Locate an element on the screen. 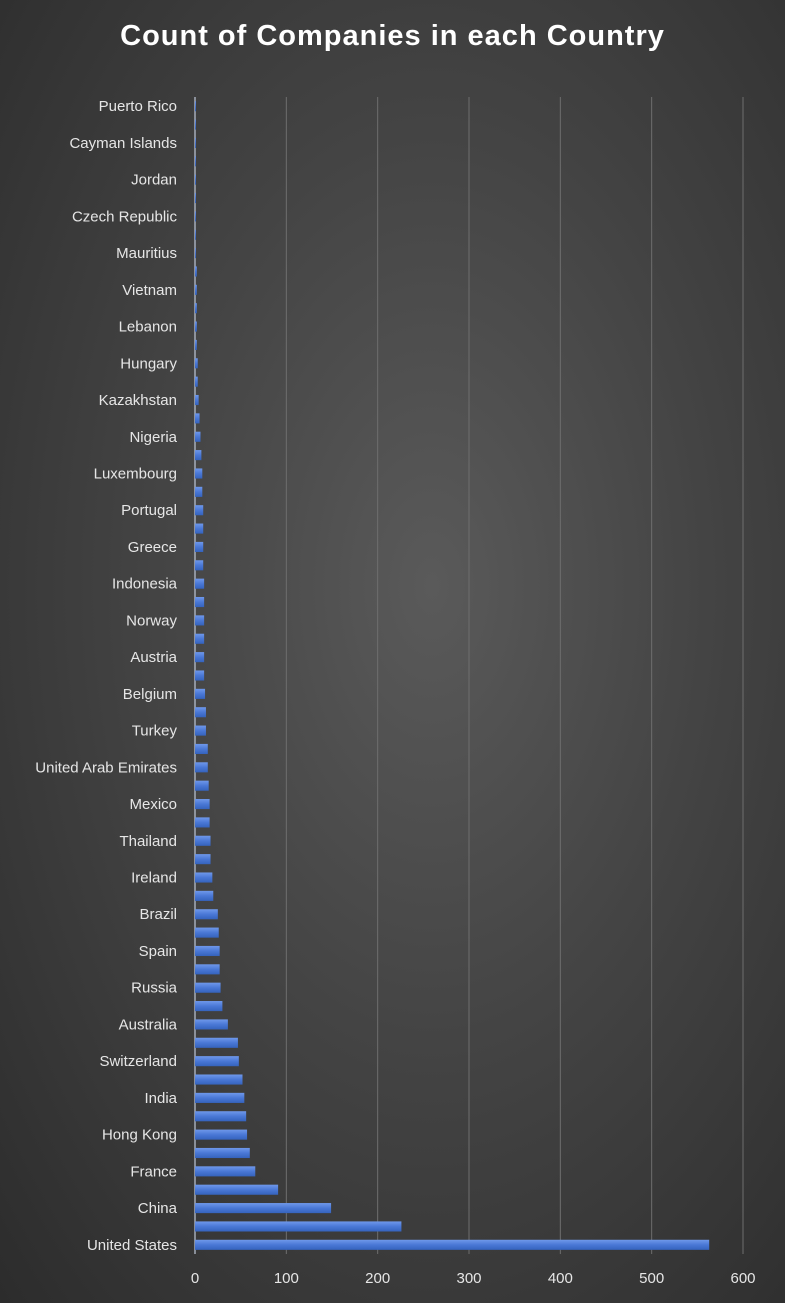 The image size is (785, 1303). x-tick-labels: 0 100 200 300 400 500 600 is located at coordinates (473, 1278).